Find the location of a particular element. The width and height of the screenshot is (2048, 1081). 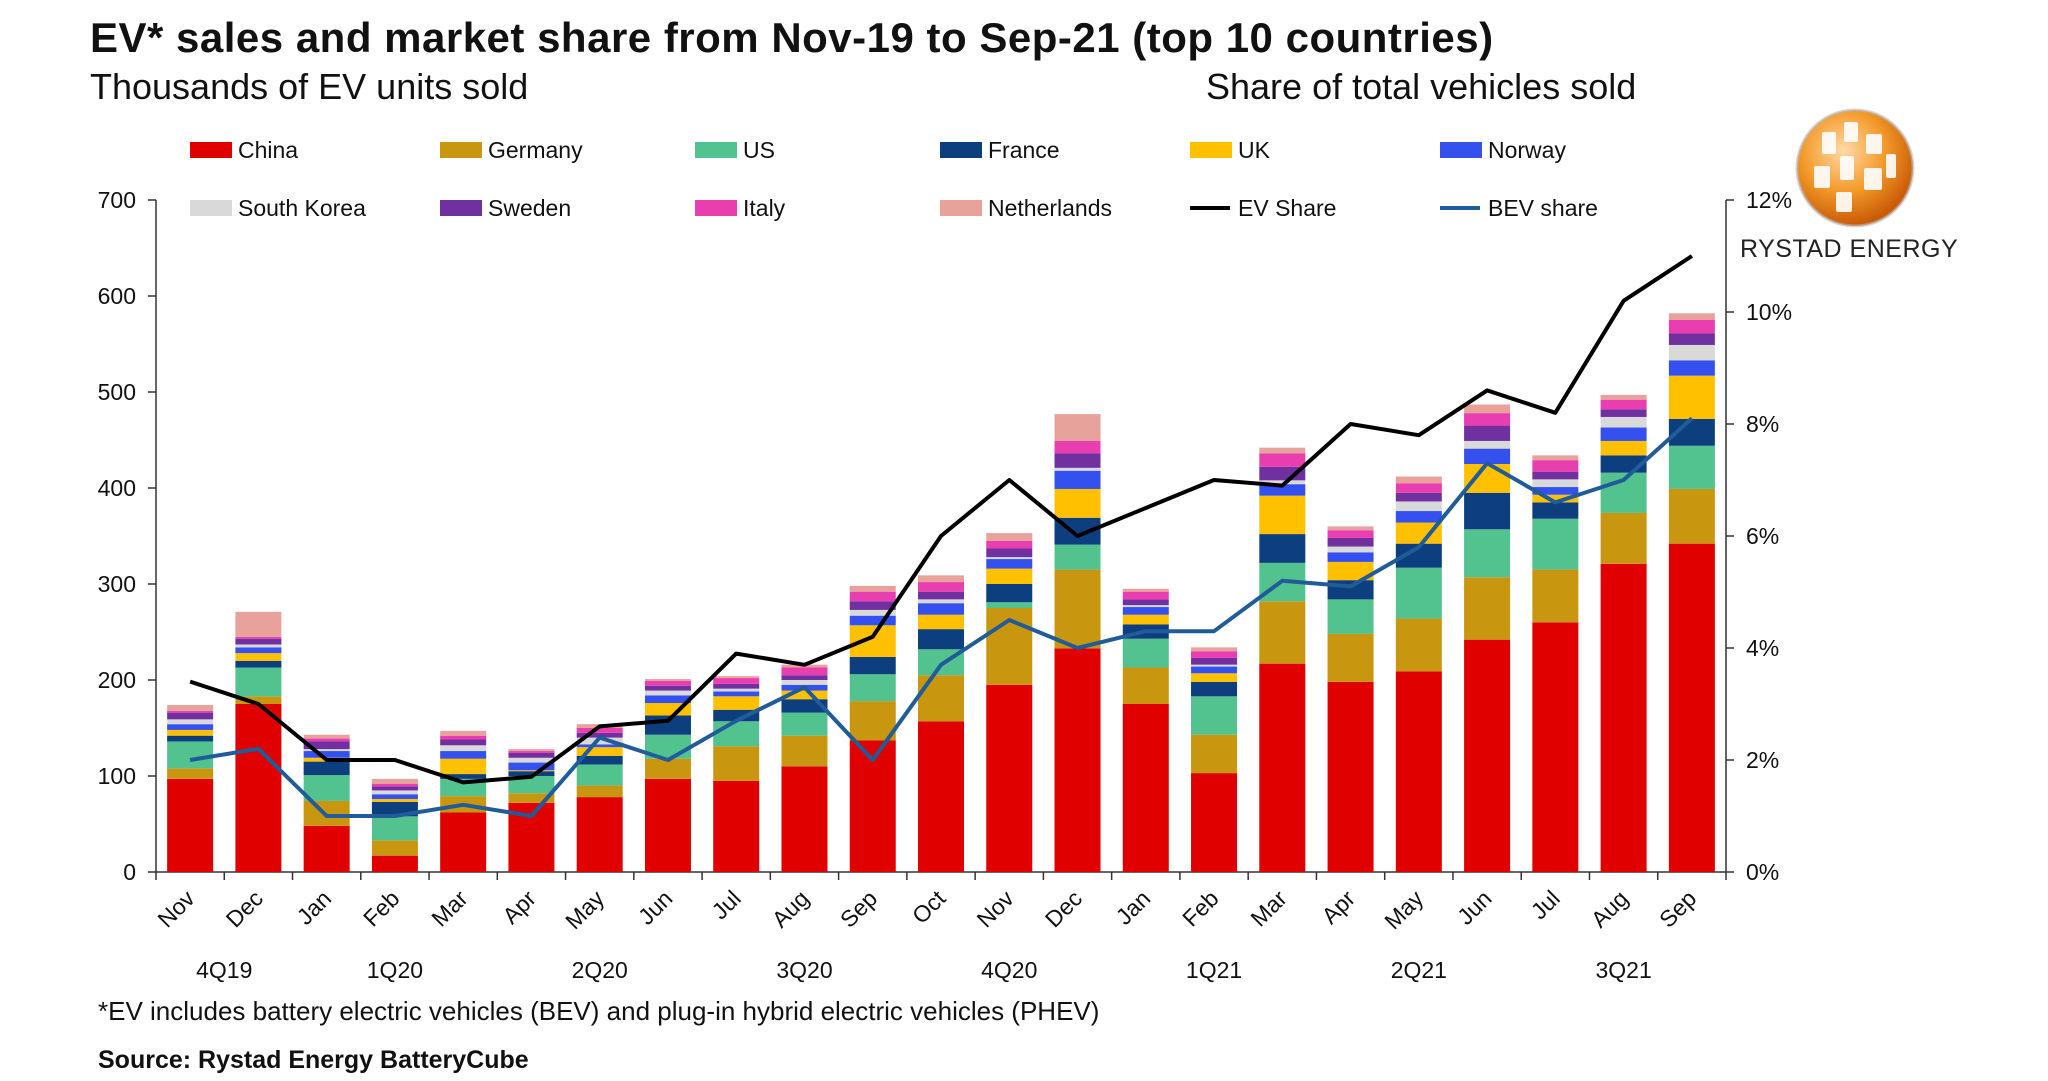

quarter-label: 4Q19 is located at coordinates (224, 970).